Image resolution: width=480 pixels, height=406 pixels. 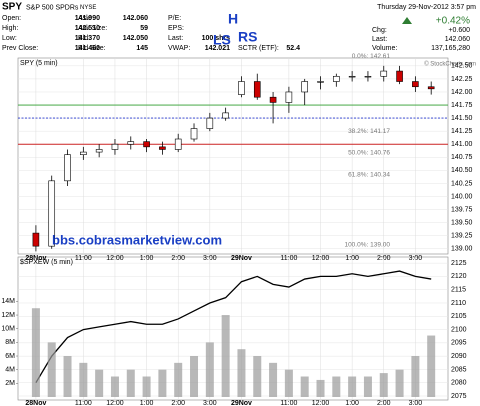 I want to click on exchange: NYSE, so click(x=88, y=8).